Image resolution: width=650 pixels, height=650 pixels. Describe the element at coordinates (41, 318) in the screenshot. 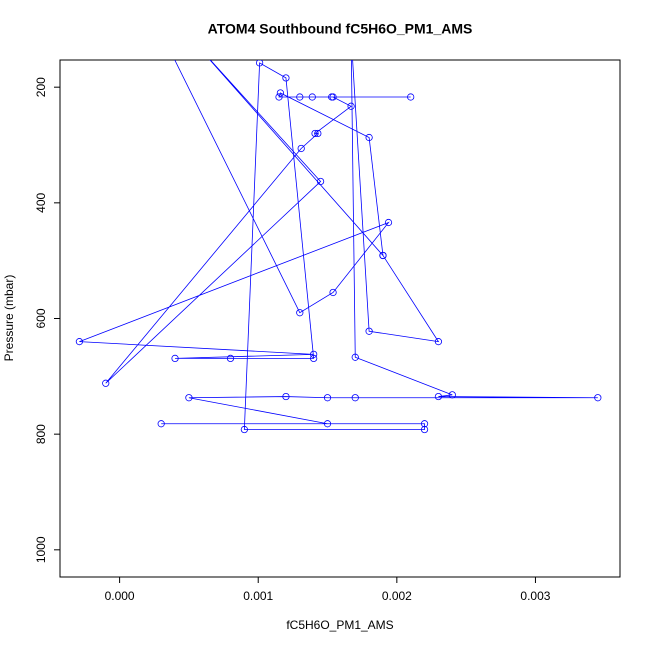

I see `y-tick-label: 600` at that location.